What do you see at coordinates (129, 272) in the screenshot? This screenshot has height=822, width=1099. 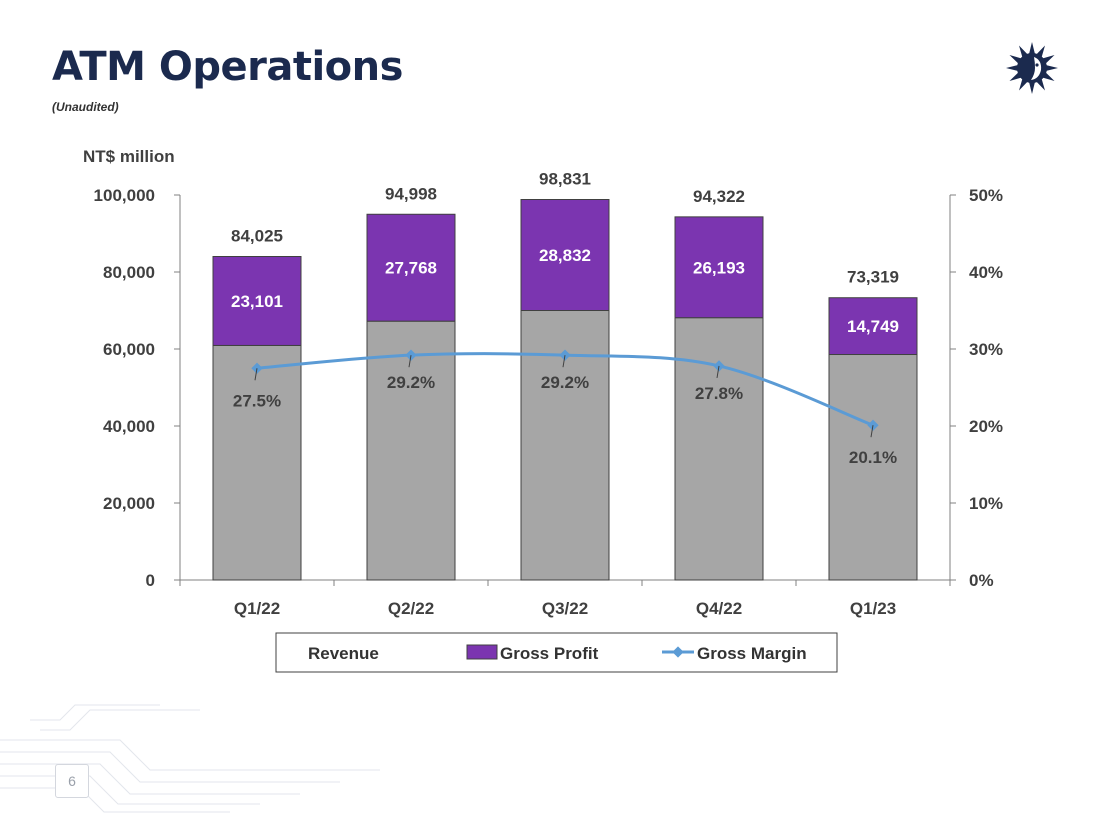 I see `y-left-tick-label: 80,000` at bounding box center [129, 272].